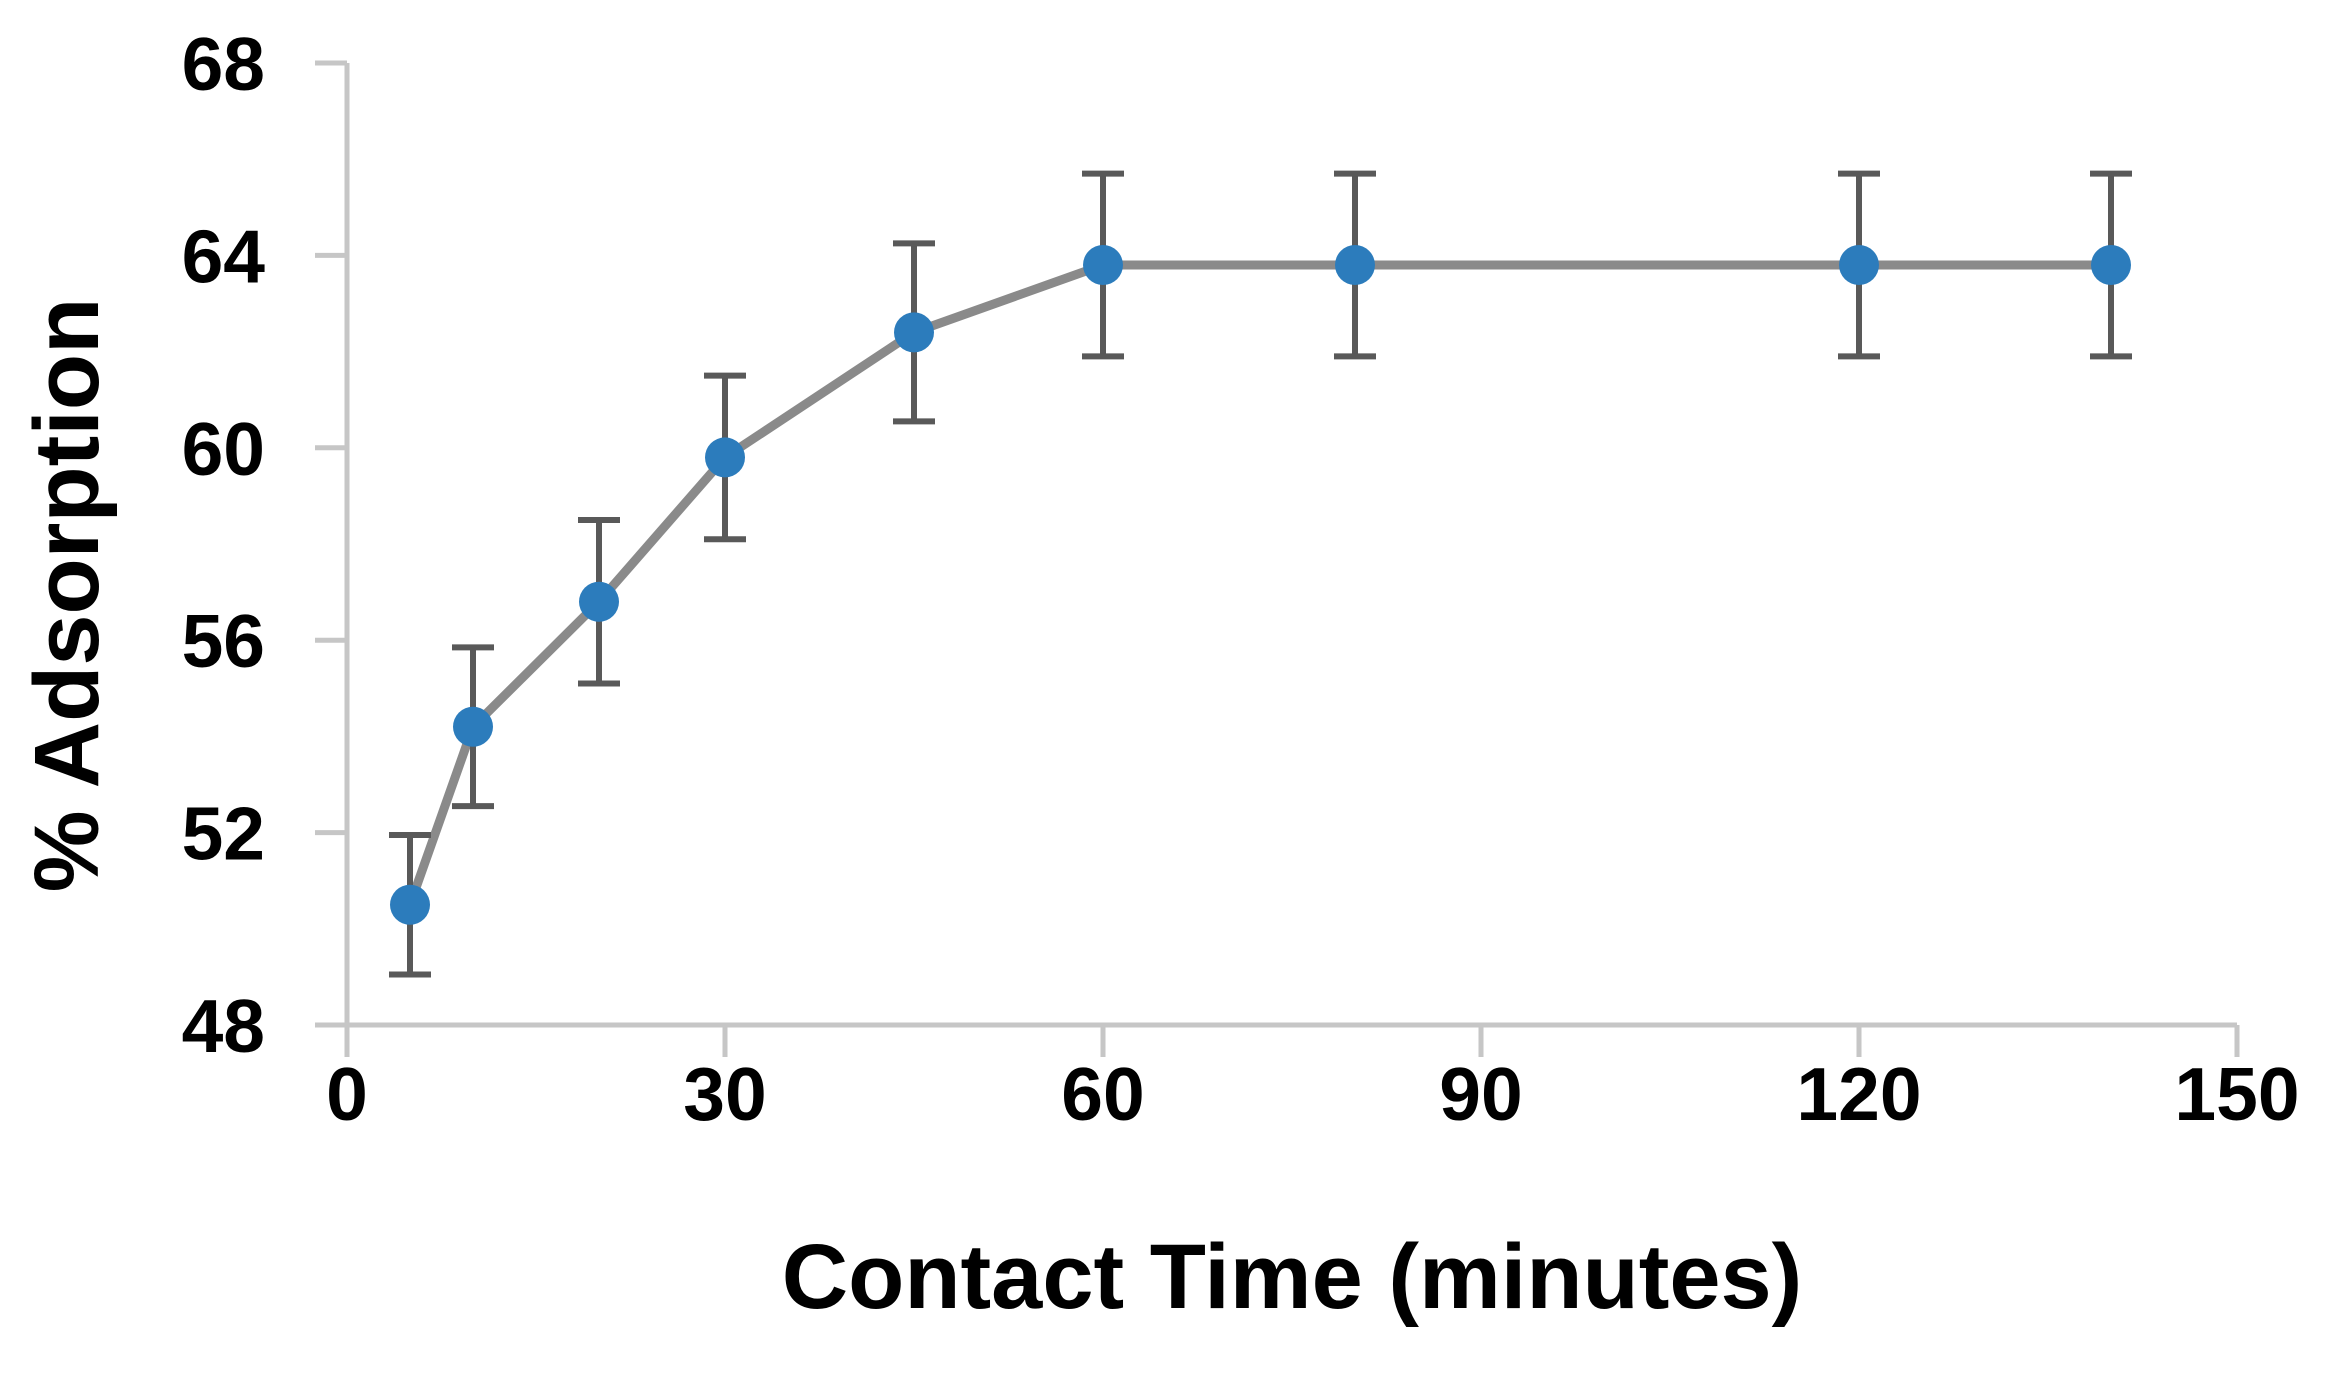 This screenshot has width=2328, height=1373. I want to click on y-tick-label: 68, so click(223, 64).